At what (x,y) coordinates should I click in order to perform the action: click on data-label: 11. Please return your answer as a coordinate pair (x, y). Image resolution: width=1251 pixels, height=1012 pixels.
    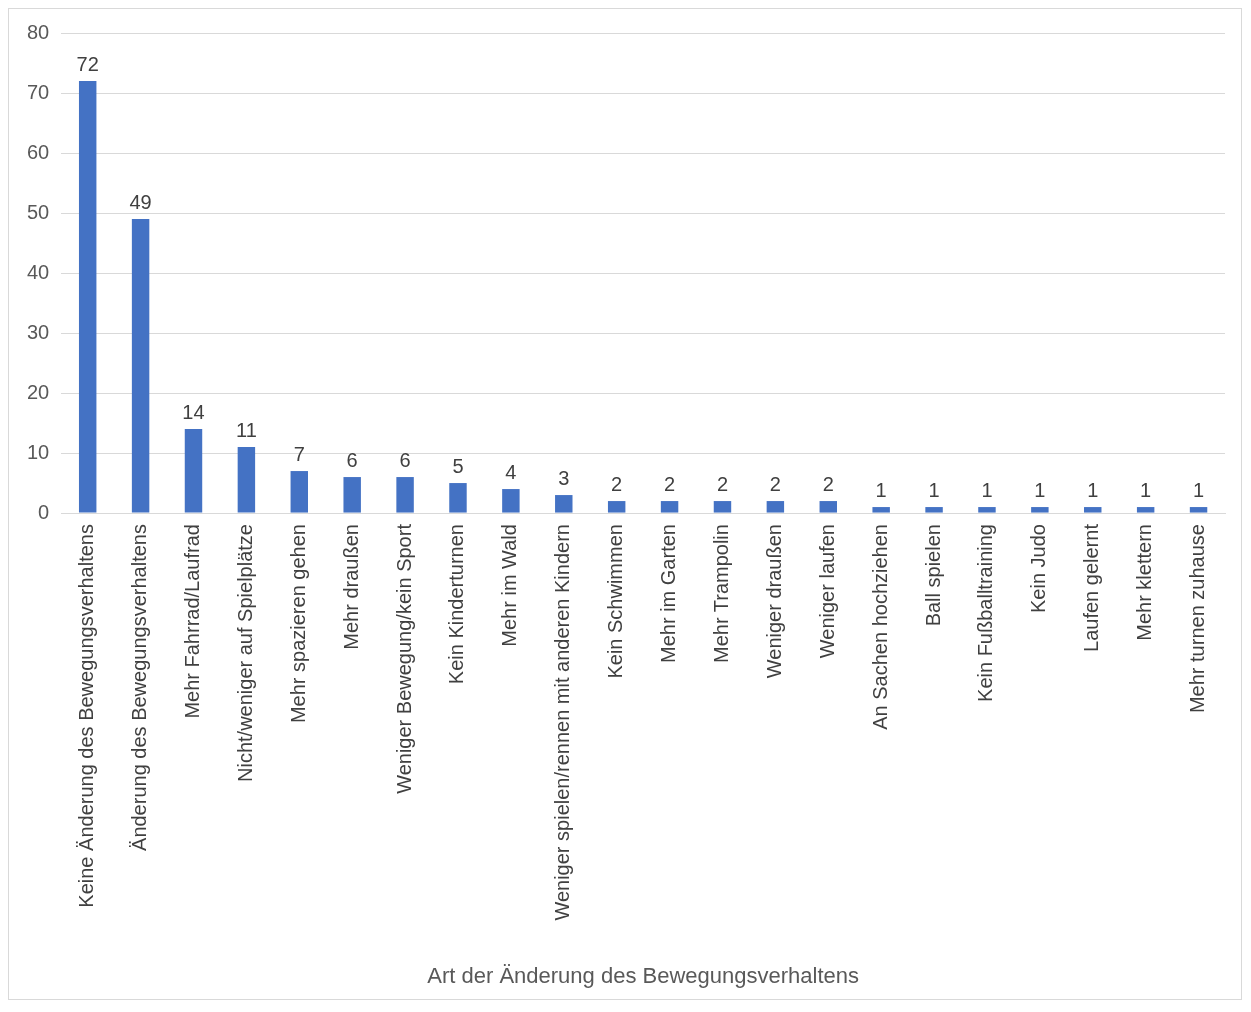
    Looking at the image, I should click on (246, 429).